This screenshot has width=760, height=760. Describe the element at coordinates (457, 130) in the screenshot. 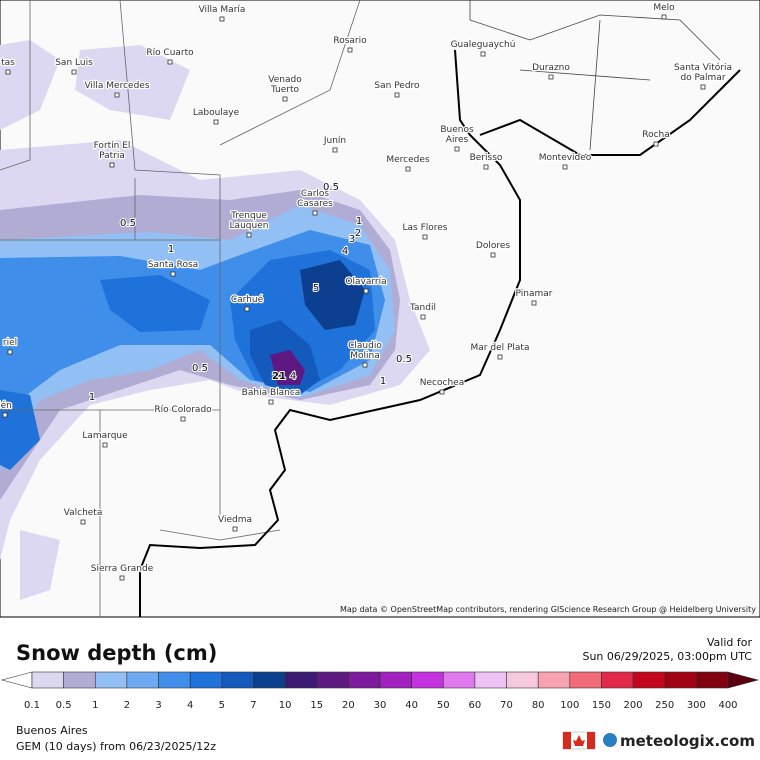

I see `city-label: Buenos` at that location.